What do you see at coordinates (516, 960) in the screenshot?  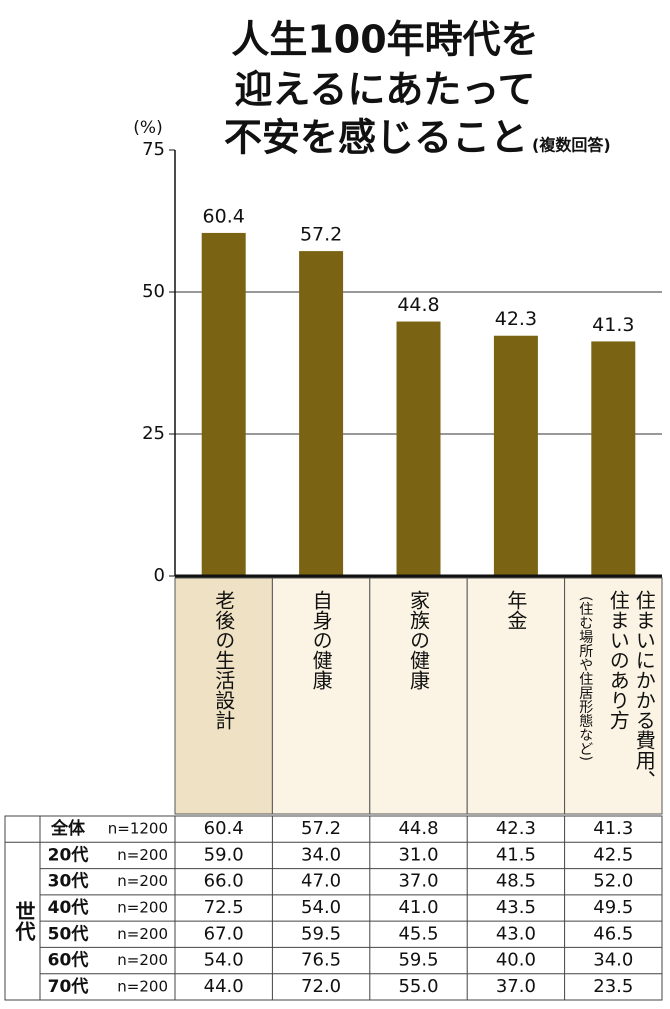 I see `table-cell: 40.0` at bounding box center [516, 960].